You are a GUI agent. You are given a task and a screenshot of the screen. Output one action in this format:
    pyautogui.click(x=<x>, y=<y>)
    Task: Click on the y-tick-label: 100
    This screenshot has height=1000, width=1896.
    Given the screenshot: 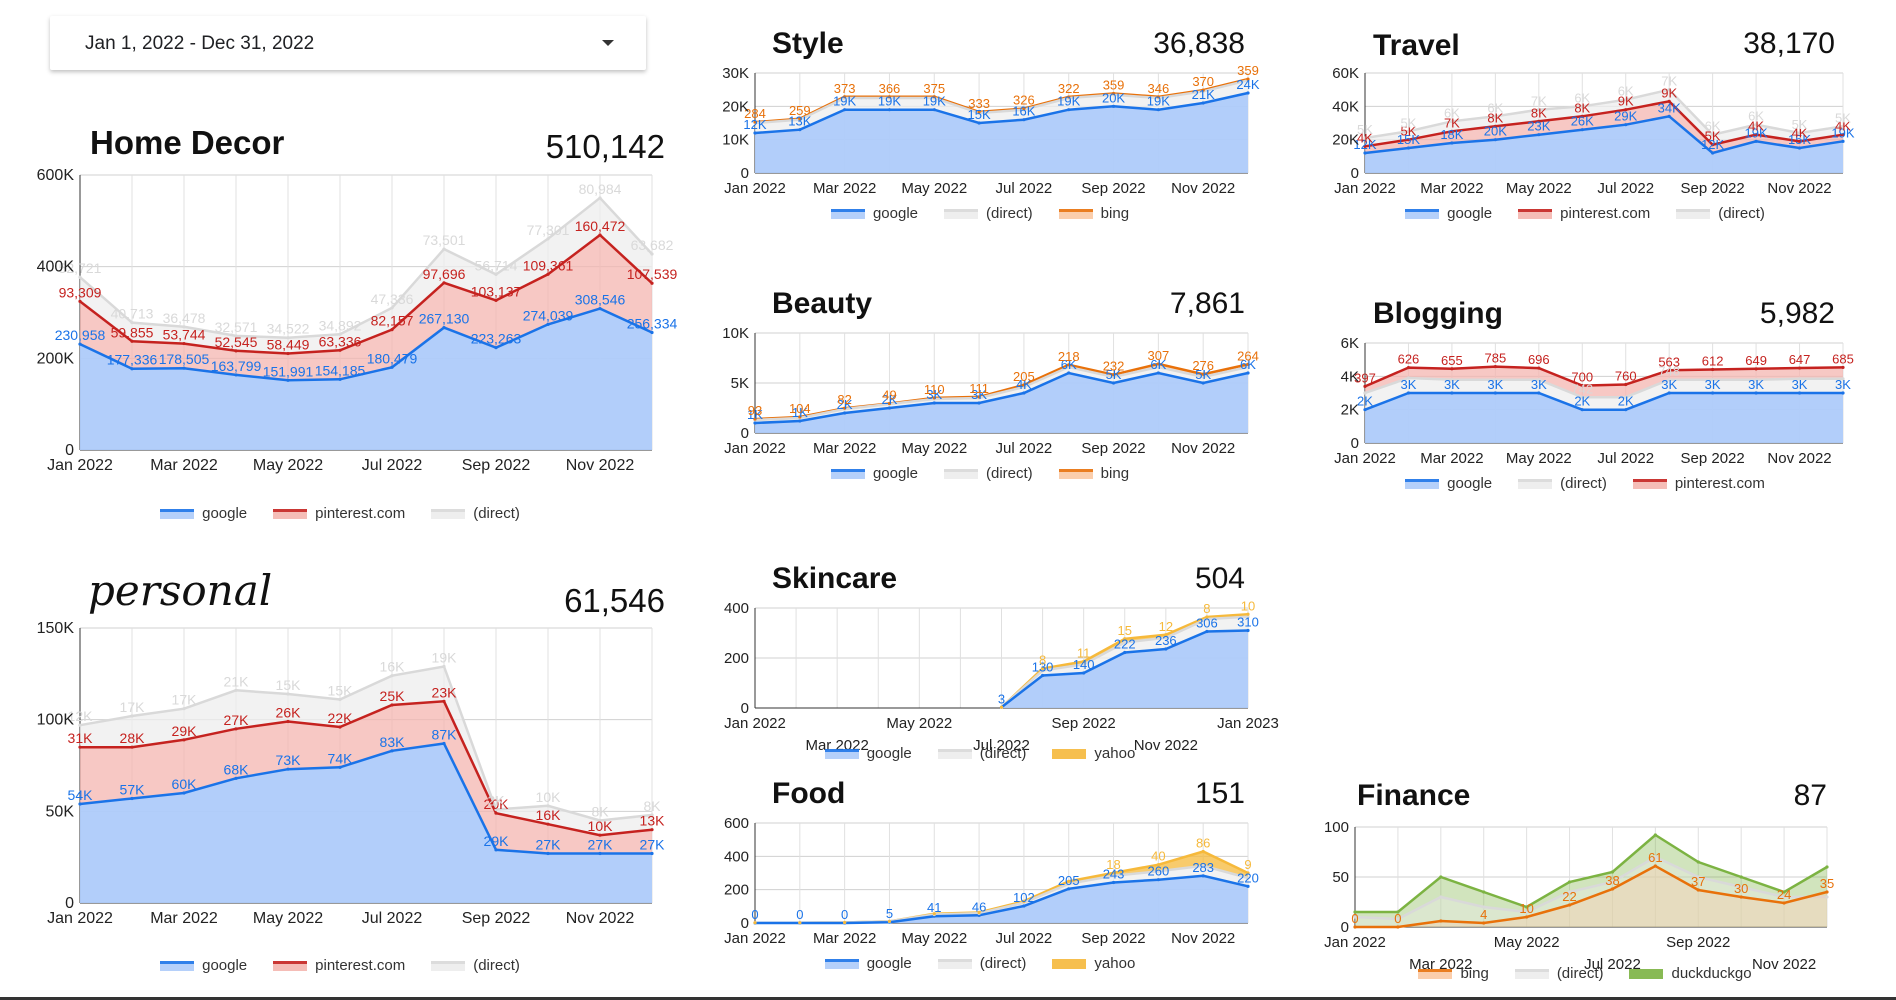 What is the action you would take?
    pyautogui.click(x=1336, y=827)
    